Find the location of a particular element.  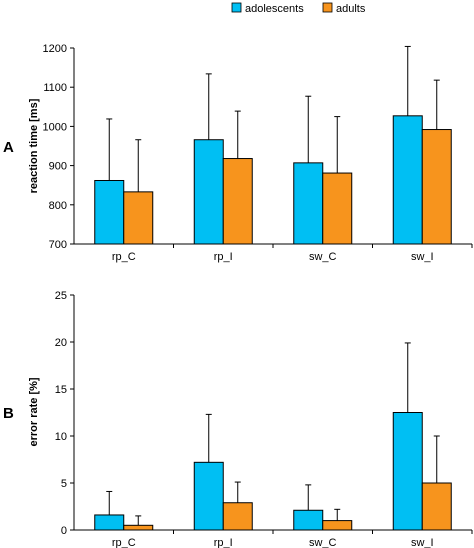

panel-b-bar-adults-sw_I is located at coordinates (436, 506).